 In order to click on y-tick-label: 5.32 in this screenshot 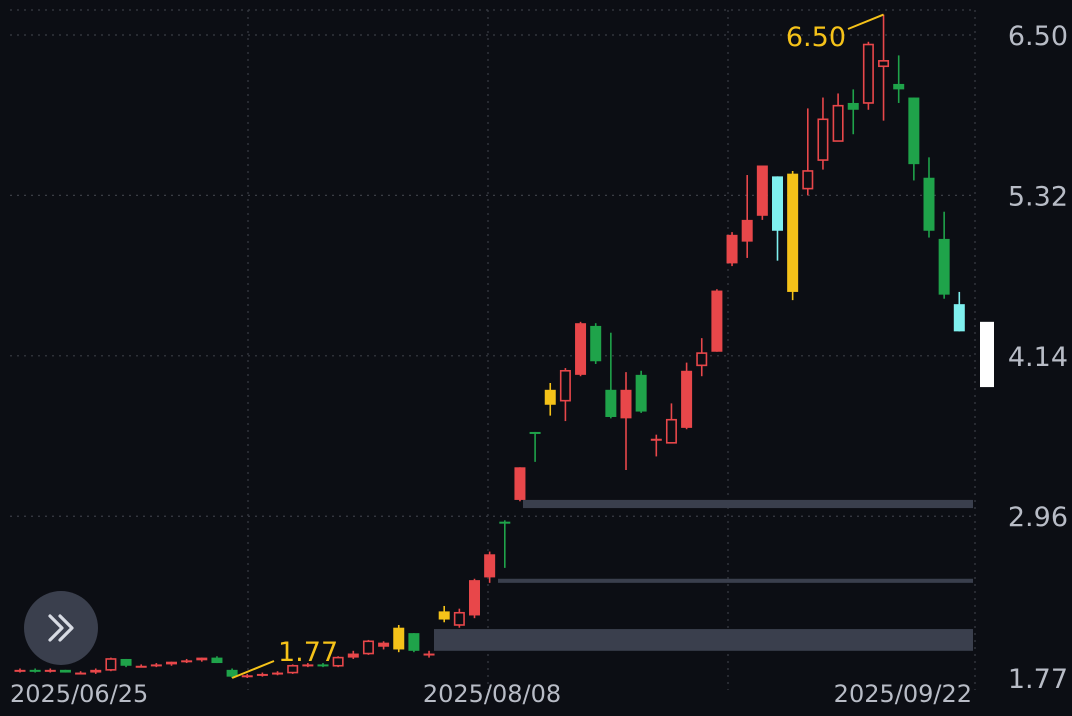, I will do `click(1038, 196)`.